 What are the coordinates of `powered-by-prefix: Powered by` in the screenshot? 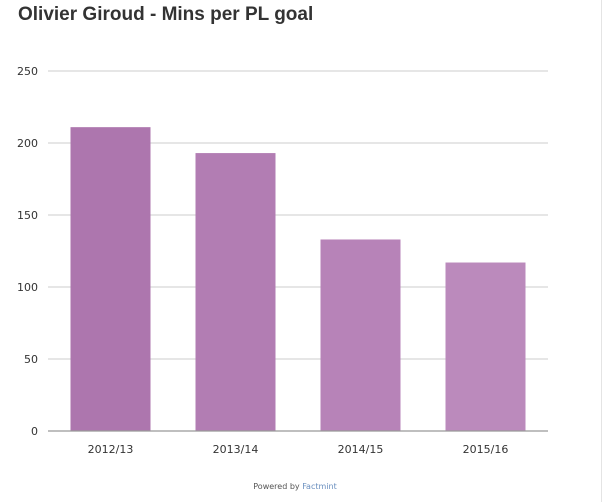 It's located at (278, 486).